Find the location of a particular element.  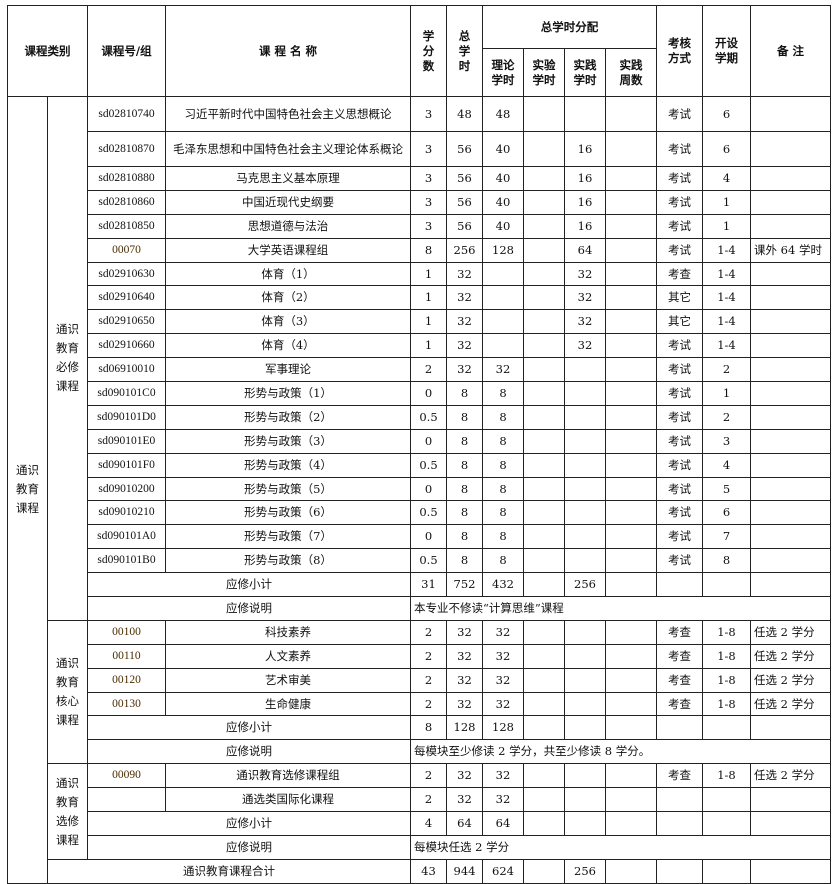

course-name: 形势与政策（6） is located at coordinates (288, 513).